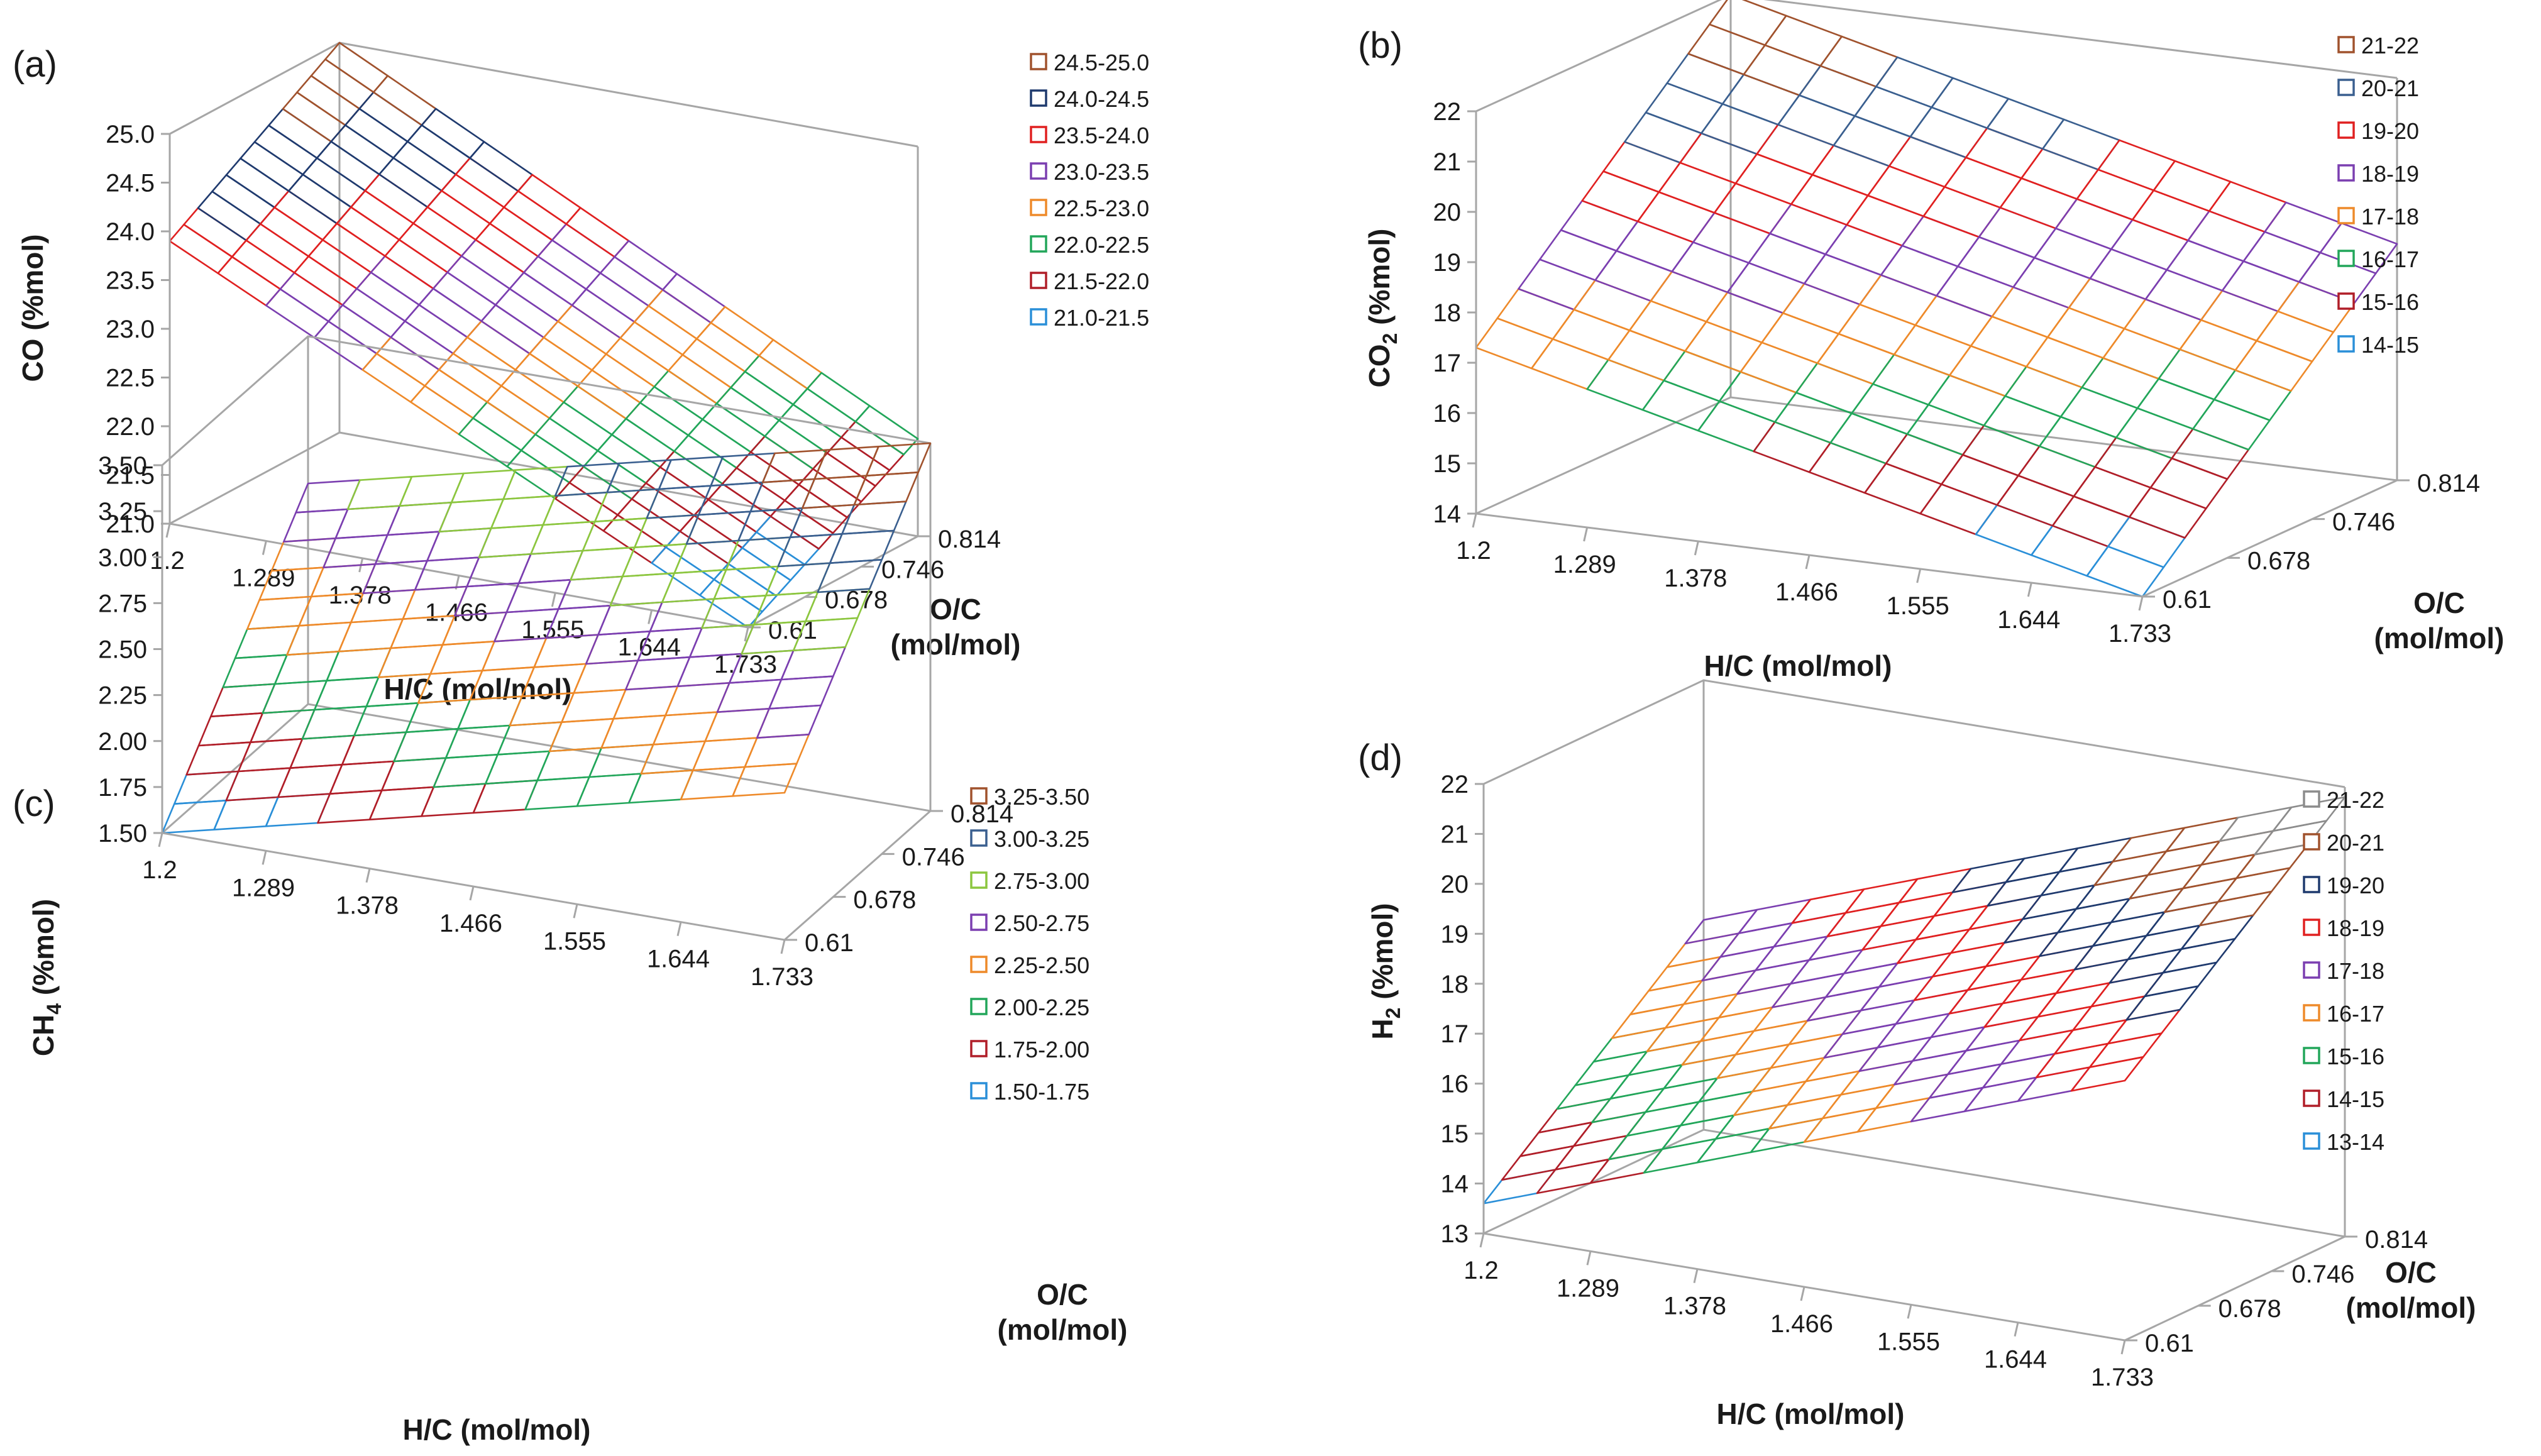  Describe the element at coordinates (1382, 308) in the screenshot. I see `z-axis-title: CO2 (%mol)` at that location.